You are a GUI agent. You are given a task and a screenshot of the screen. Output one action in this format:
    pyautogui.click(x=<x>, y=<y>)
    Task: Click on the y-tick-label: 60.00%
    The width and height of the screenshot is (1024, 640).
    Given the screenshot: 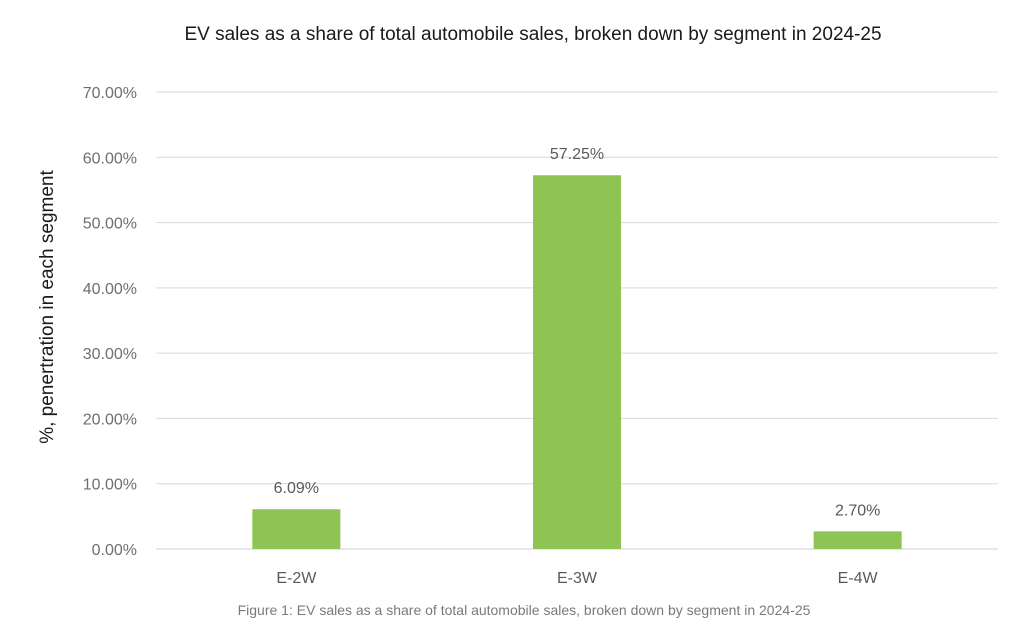 What is the action you would take?
    pyautogui.click(x=110, y=158)
    